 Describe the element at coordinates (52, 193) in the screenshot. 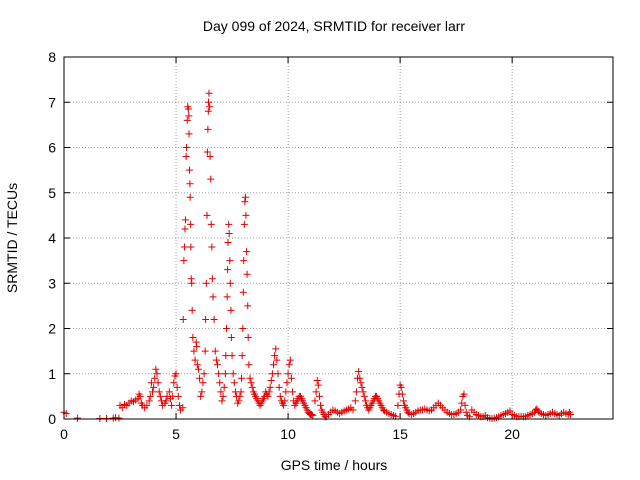

I see `y-tick-label: 5` at that location.